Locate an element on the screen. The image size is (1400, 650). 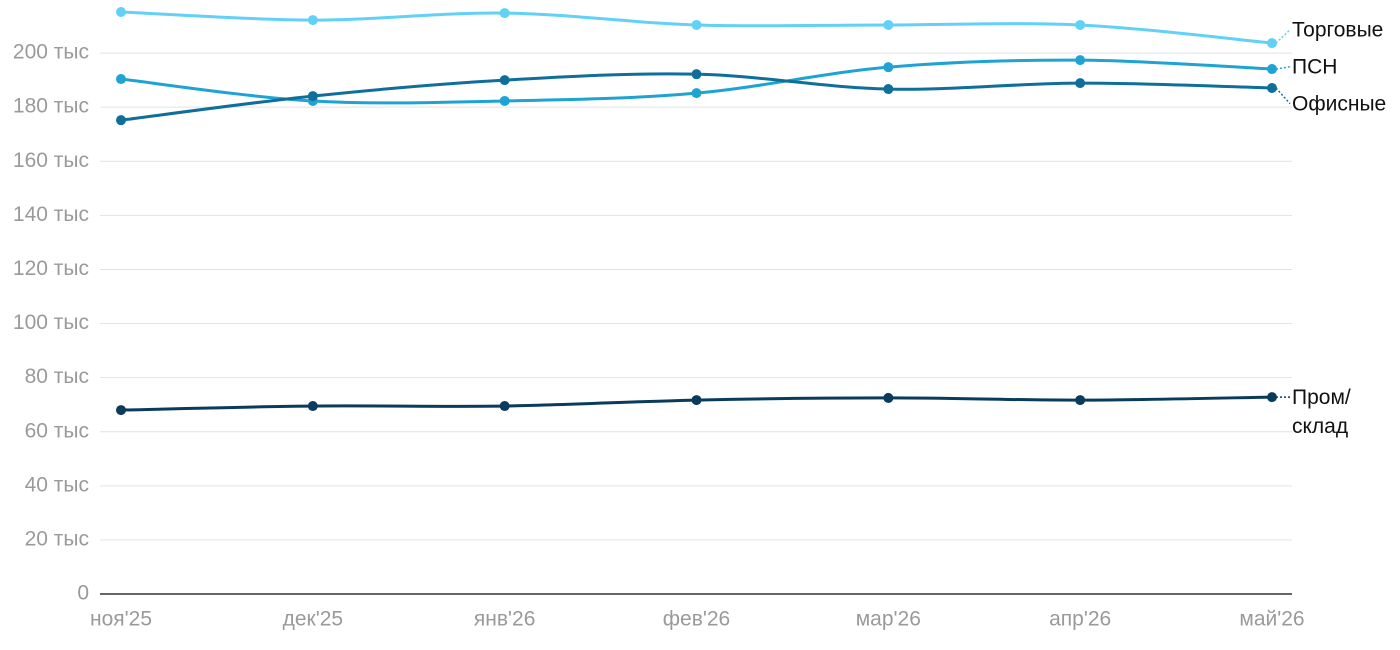
y-tick-label: 140 тыс is located at coordinates (51, 214).